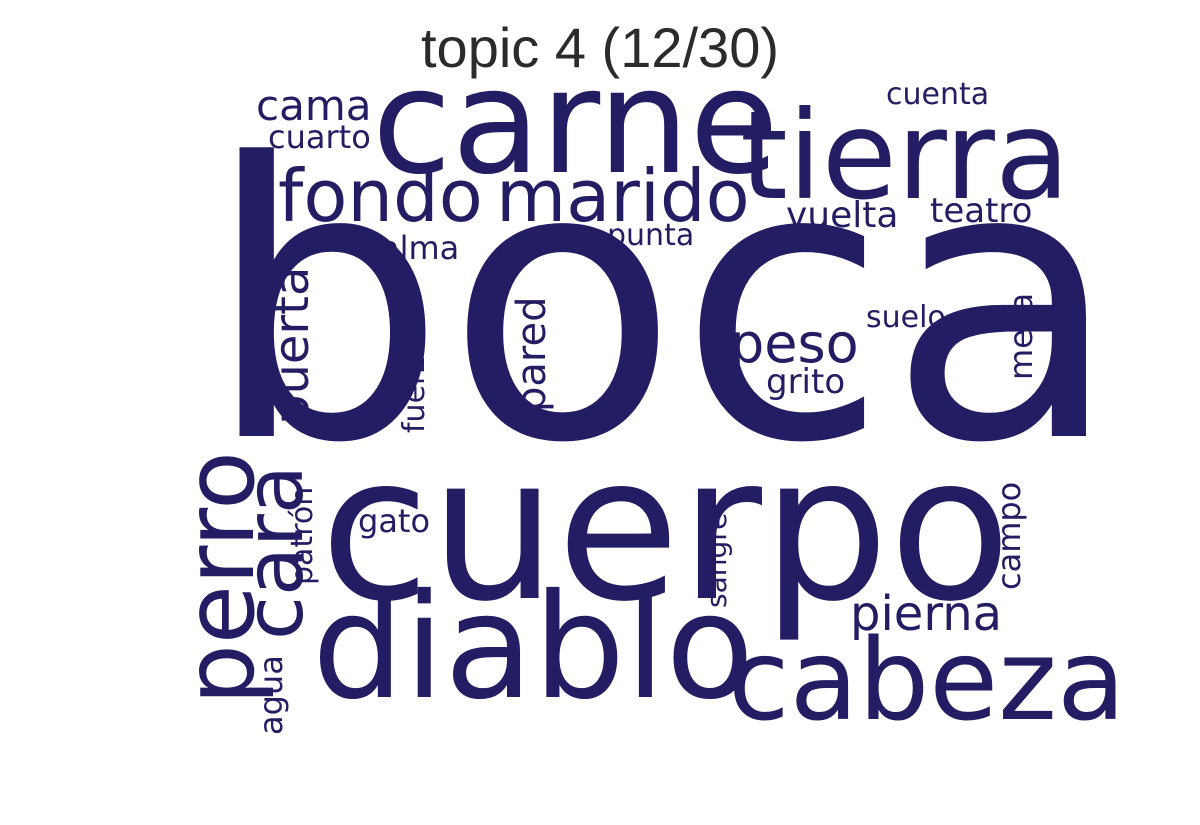 This screenshot has height=825, width=1200. I want to click on cloud-word: alma, so click(420, 248).